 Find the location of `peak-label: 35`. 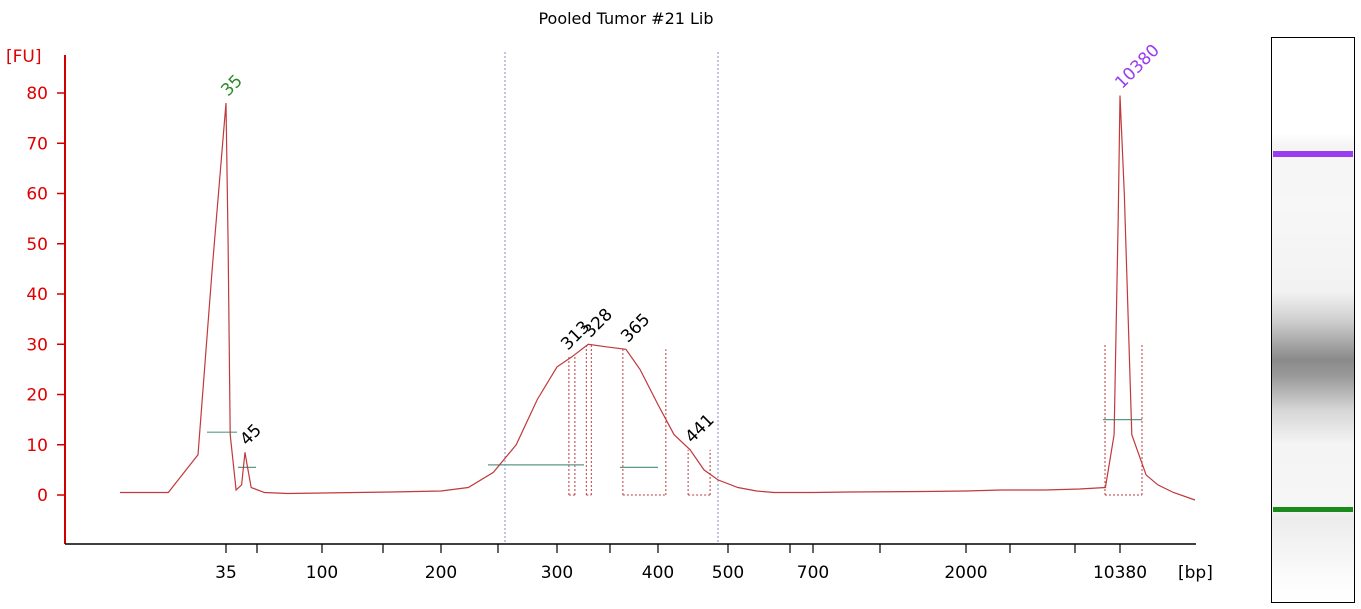

peak-label: 35 is located at coordinates (231, 85).